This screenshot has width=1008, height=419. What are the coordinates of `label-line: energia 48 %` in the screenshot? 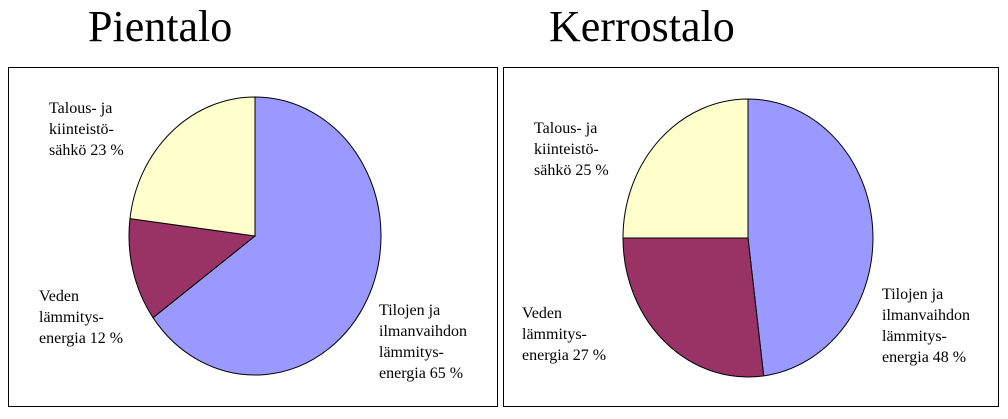 It's located at (924, 357).